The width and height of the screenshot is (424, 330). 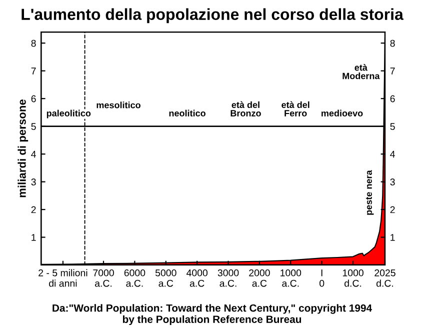 I want to click on x-tick-label: 1000 d.C., so click(x=353, y=278).